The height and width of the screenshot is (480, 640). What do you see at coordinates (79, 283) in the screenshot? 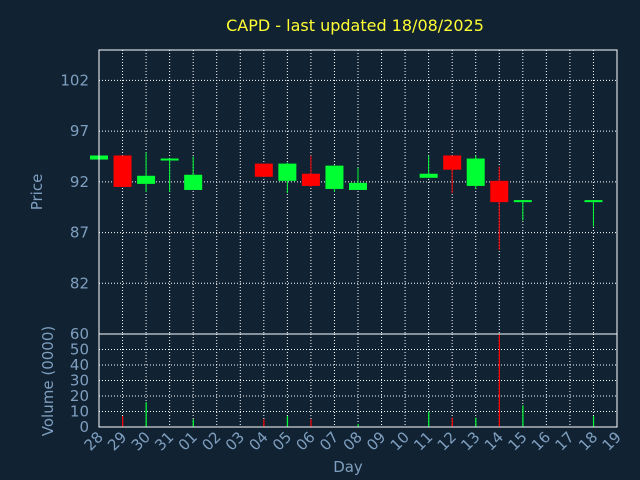
I see `price-tick-label: 82` at bounding box center [79, 283].